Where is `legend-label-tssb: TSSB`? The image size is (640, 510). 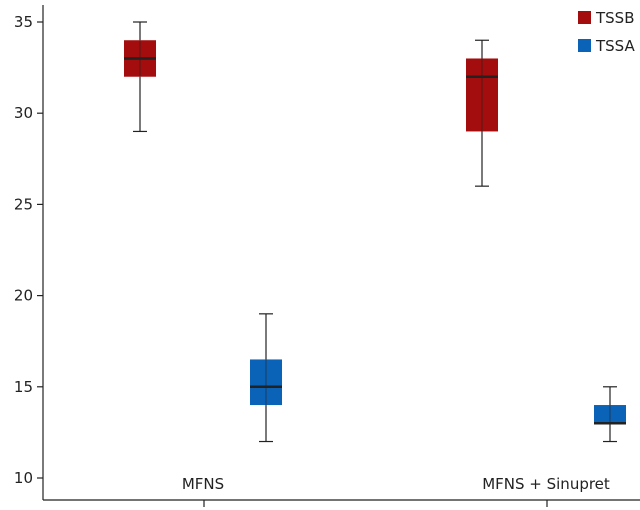
legend-label-tssb: TSSB is located at coordinates (615, 18).